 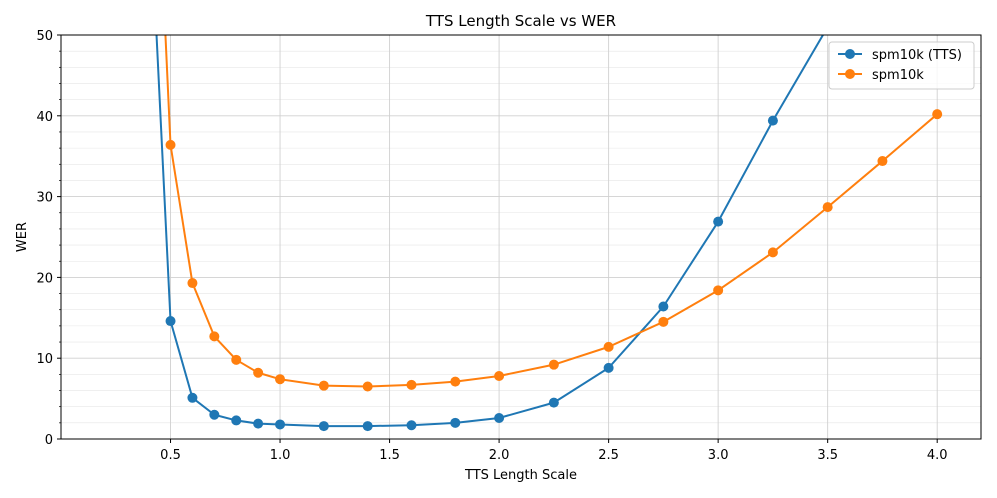 I want to click on y-tick-label: 0, so click(x=49, y=440).